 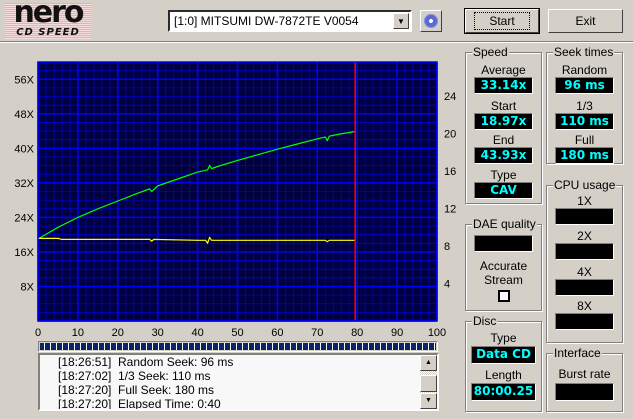 I want to click on disc-group: Disc Type Data CD Length 80:00.25, so click(x=503, y=363).